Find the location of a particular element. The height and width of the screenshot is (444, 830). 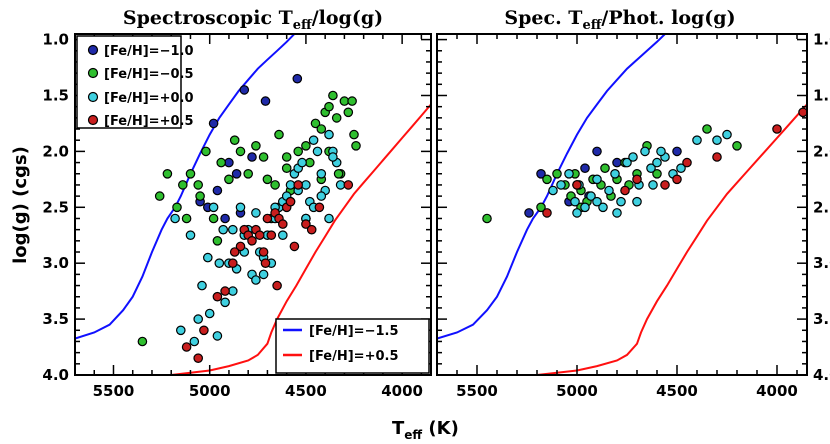

x-tick-label: 5000 is located at coordinates (577, 391).